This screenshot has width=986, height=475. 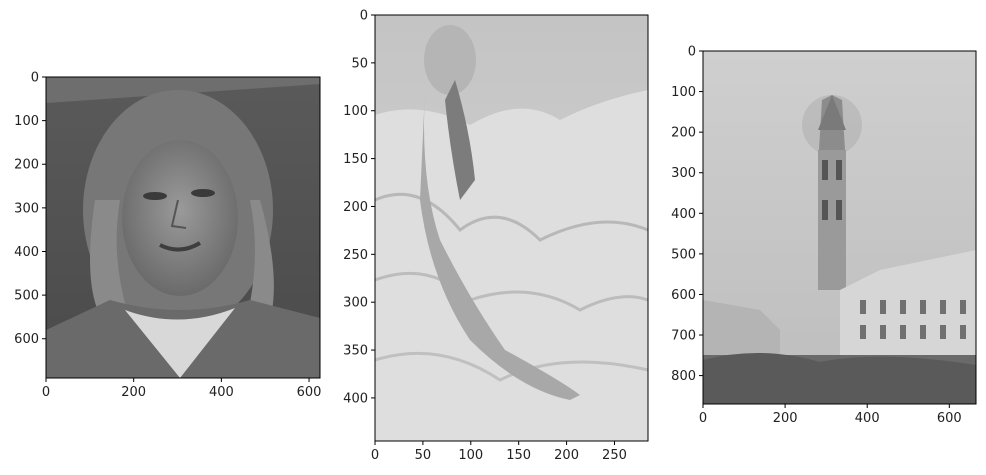 What do you see at coordinates (566, 455) in the screenshot?
I see `sculpture-x-tick-label: 200` at bounding box center [566, 455].